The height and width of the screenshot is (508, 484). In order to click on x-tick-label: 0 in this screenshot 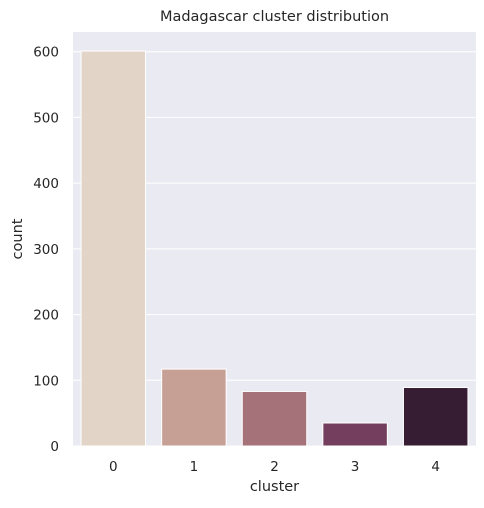, I will do `click(113, 467)`.